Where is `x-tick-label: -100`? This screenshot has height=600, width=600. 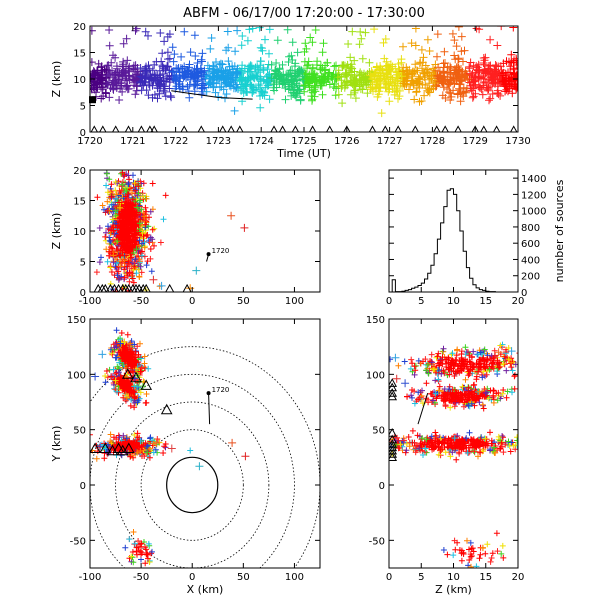 x-tick-label: -100 is located at coordinates (90, 577).